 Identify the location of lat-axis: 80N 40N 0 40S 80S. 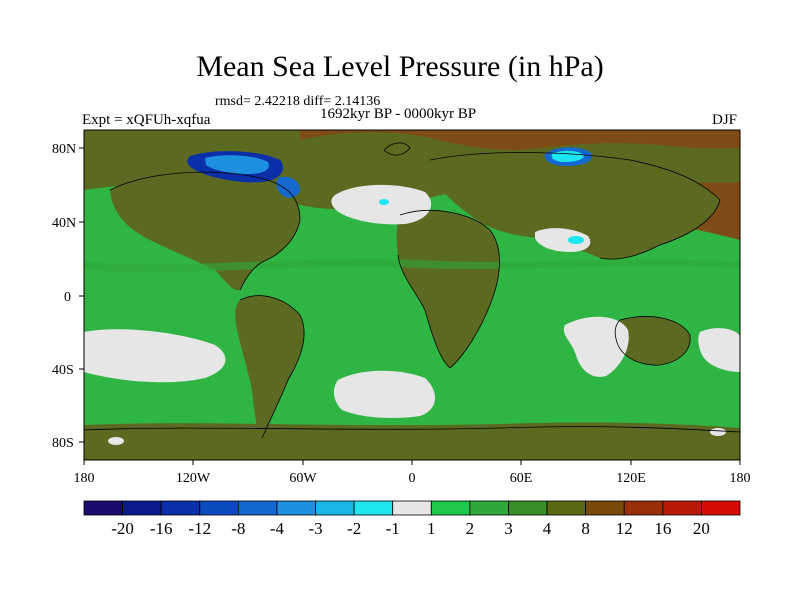
(68, 296).